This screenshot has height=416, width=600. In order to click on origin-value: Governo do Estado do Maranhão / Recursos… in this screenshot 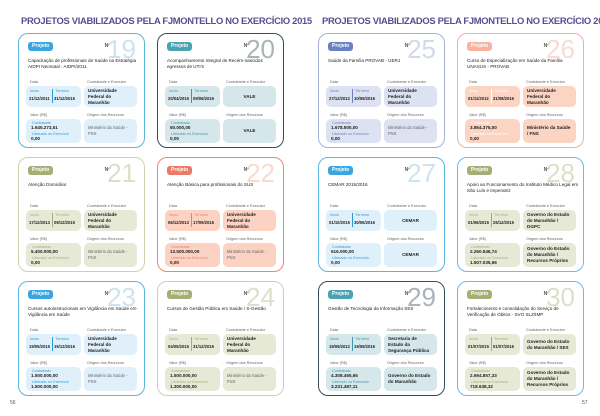, I will do `click(548, 378)`.